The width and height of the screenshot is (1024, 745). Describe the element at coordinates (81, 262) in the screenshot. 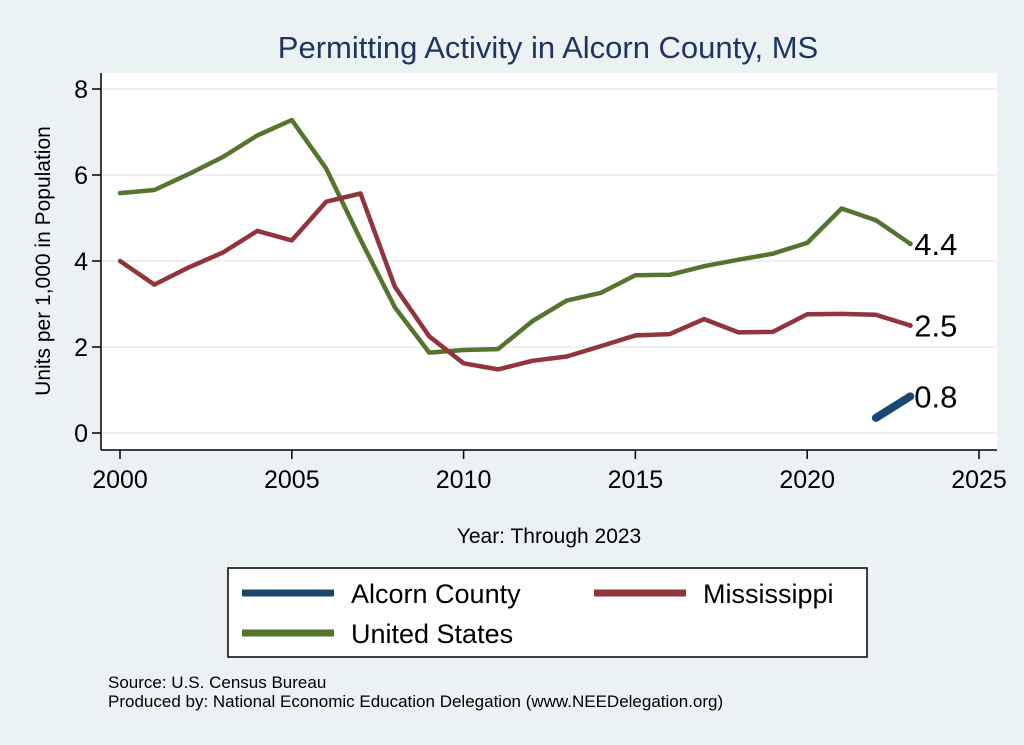

I see `y-tick-label-4: 4` at that location.